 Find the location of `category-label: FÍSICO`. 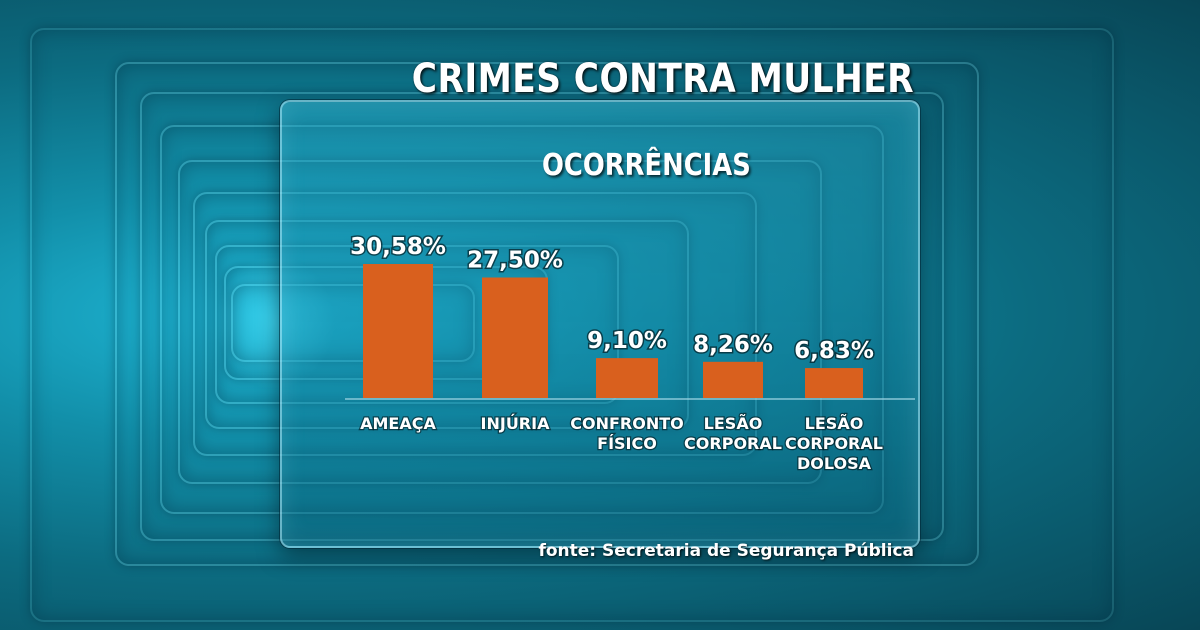

category-label: FÍSICO is located at coordinates (627, 443).